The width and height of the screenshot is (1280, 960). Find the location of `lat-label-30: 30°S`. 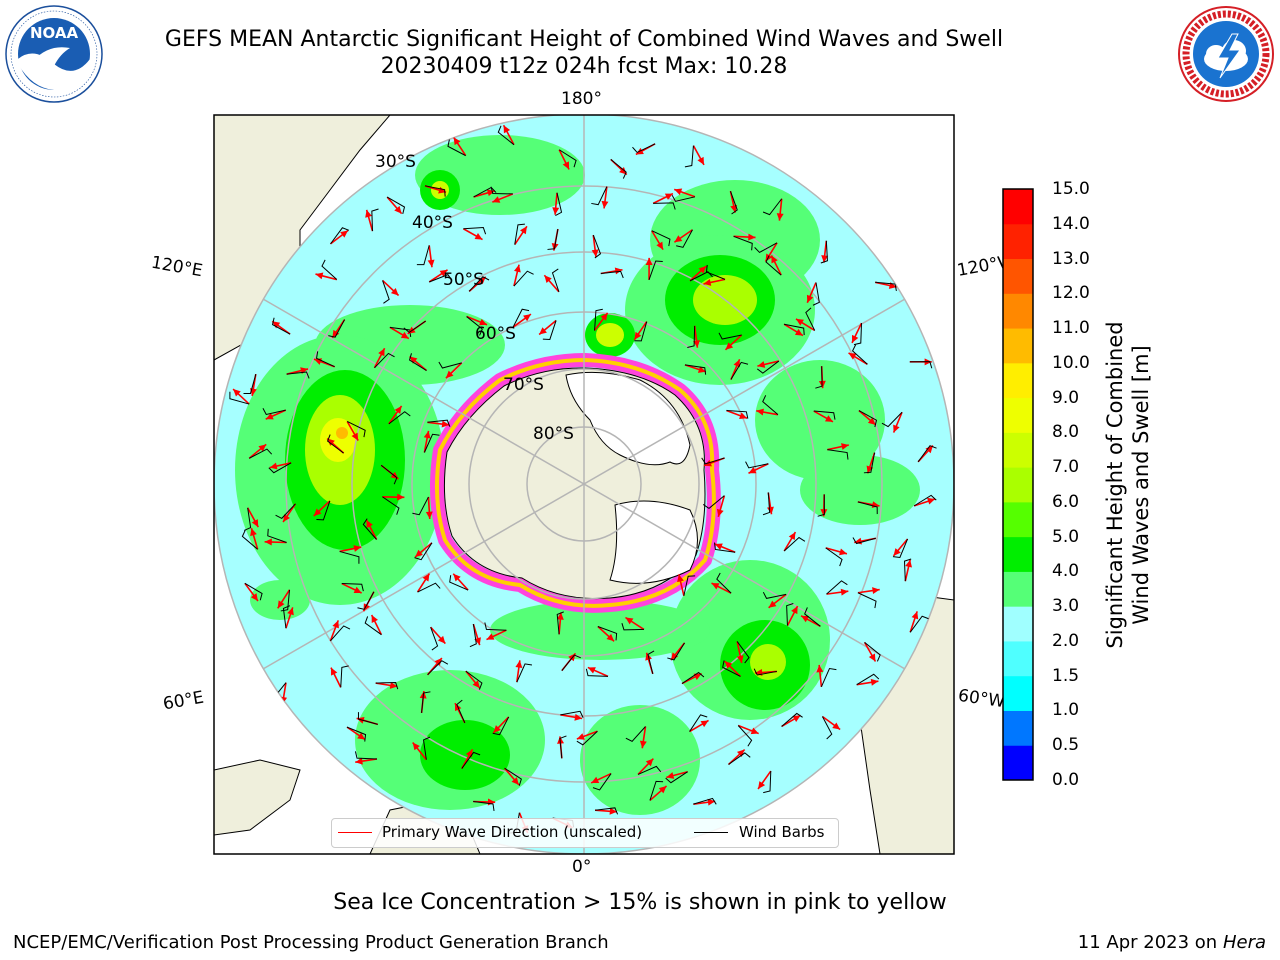

lat-label-30: 30°S is located at coordinates (395, 162).